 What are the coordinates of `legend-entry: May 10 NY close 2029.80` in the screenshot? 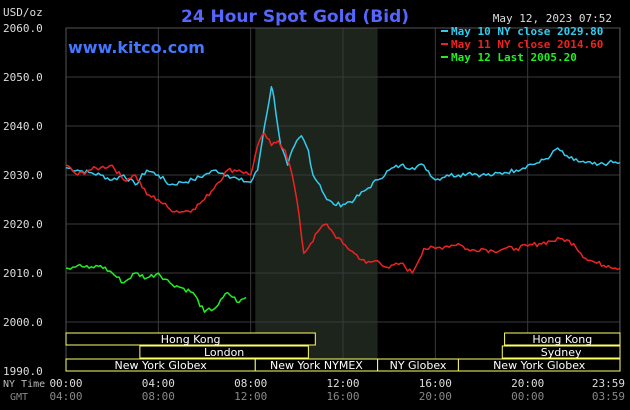 It's located at (527, 31).